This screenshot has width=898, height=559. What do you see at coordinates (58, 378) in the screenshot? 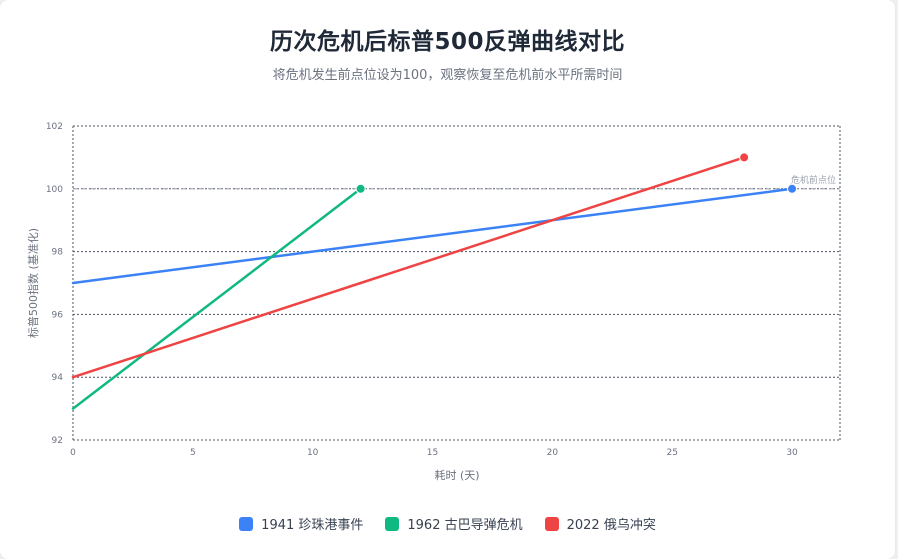
I see `y-tick-label: 94` at bounding box center [58, 378].